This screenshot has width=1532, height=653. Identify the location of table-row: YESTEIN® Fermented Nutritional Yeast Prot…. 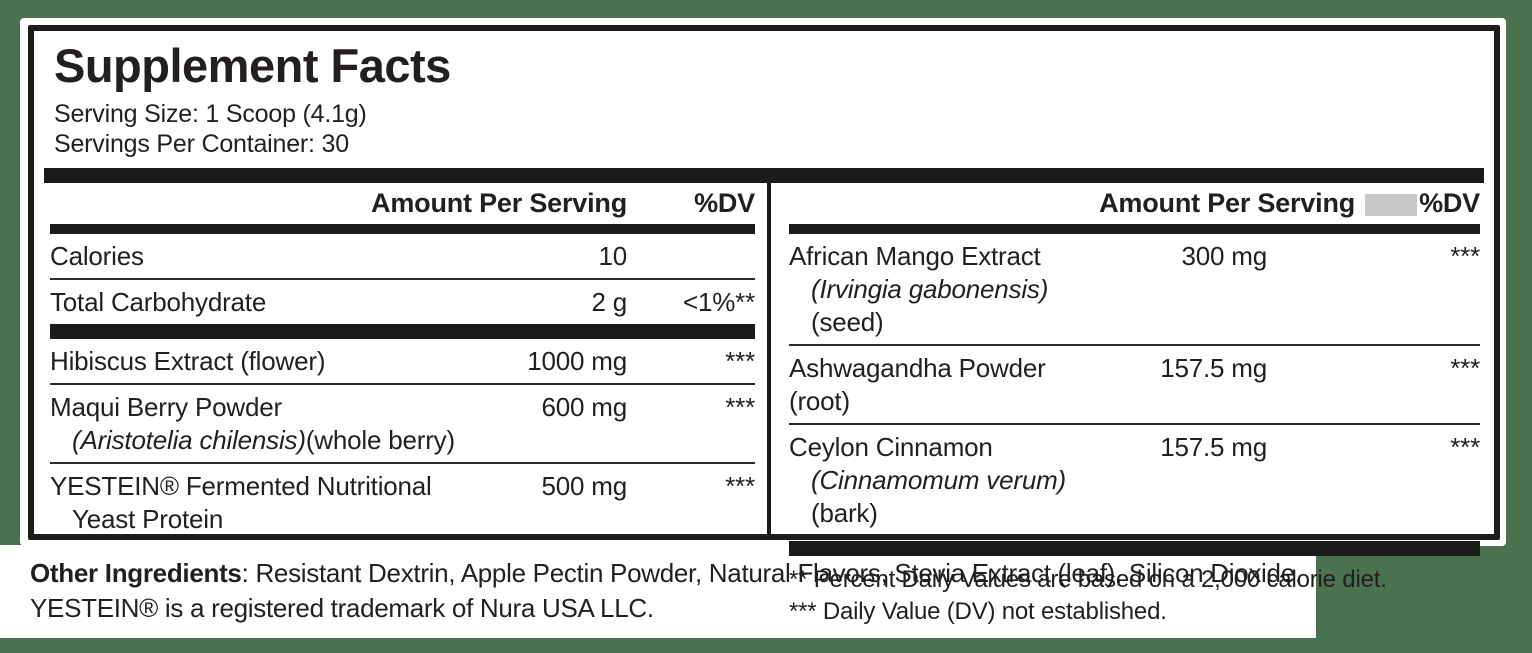
(402, 502).